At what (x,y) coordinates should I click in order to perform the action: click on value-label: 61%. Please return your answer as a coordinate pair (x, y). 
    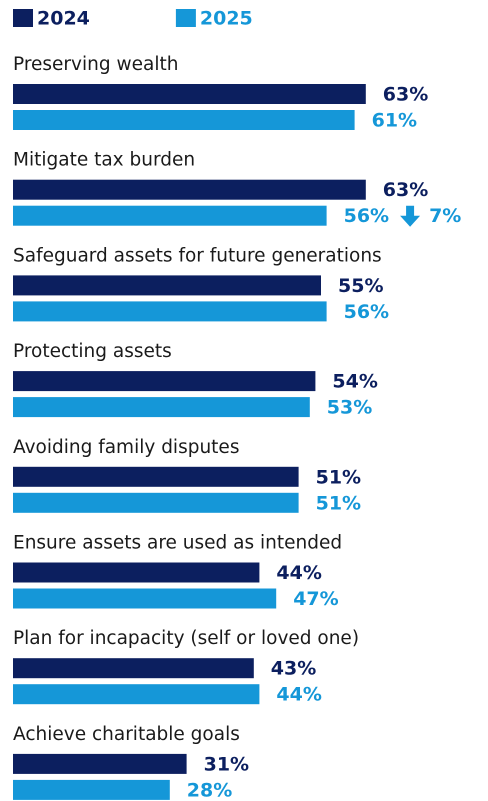
    Looking at the image, I should click on (394, 121).